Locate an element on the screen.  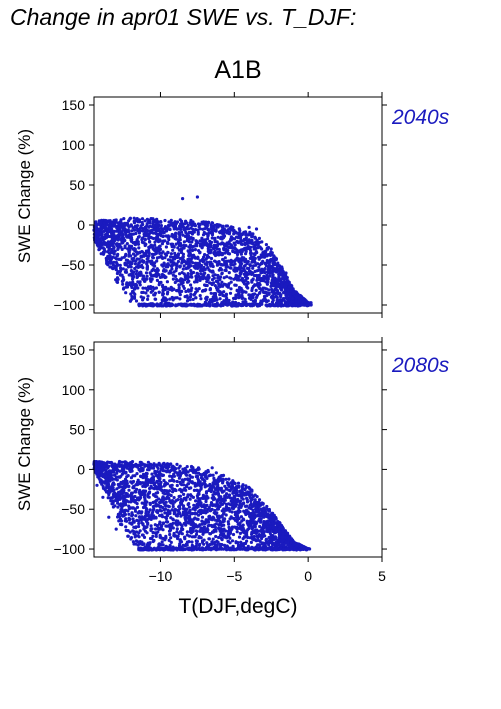
y-tick-label: 100 is located at coordinates (74, 145).